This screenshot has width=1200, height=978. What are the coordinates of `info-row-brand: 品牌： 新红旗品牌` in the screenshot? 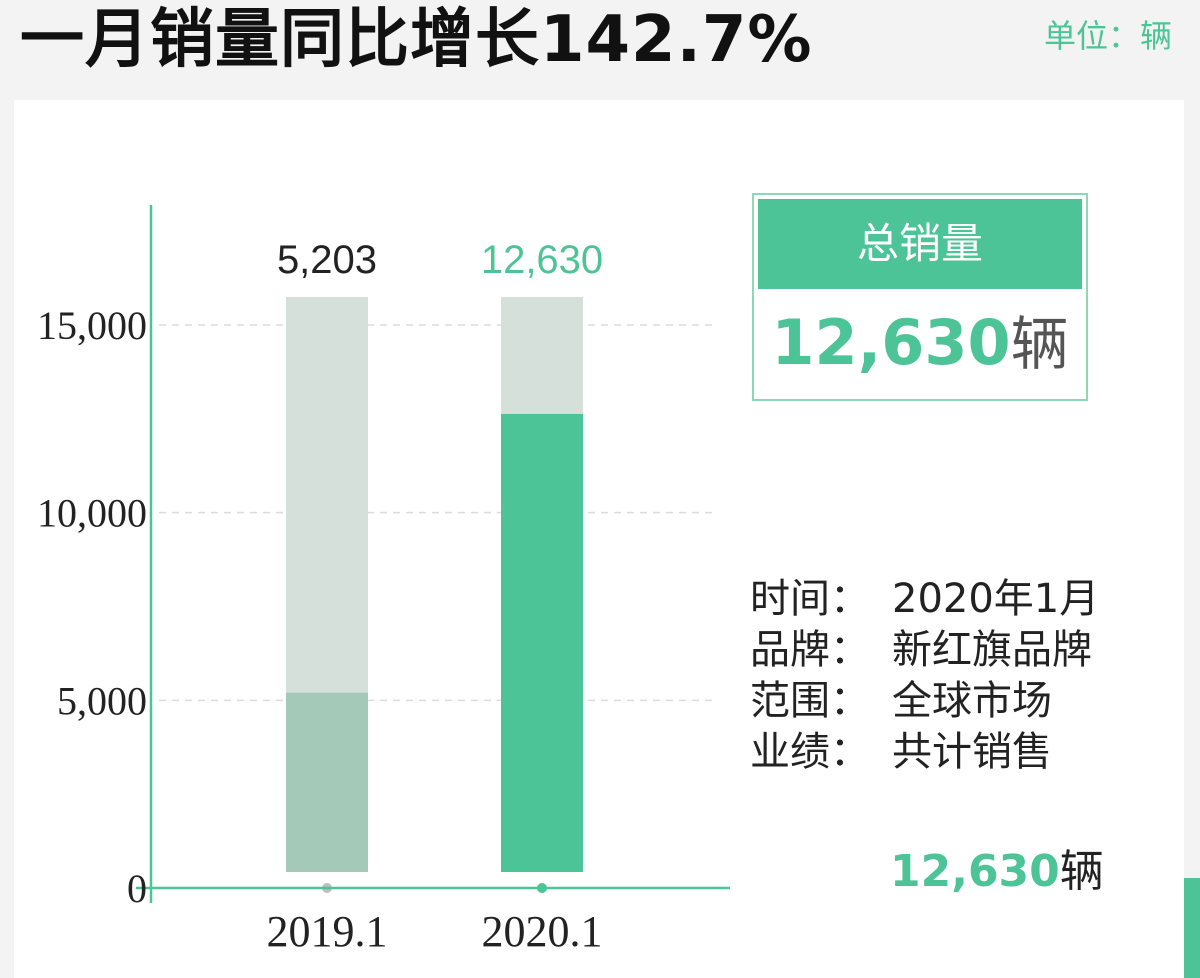 It's located at (924, 650).